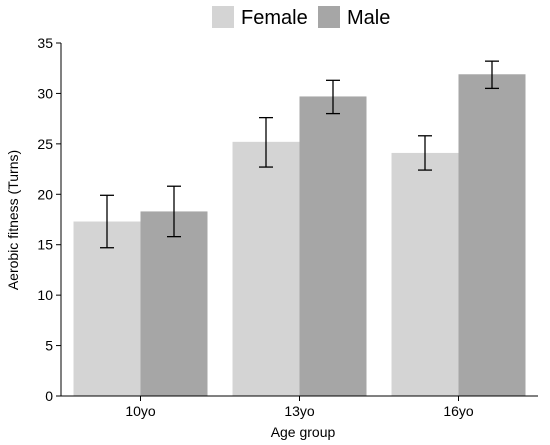  What do you see at coordinates (303, 432) in the screenshot?
I see `x-axis-label: Age group` at bounding box center [303, 432].